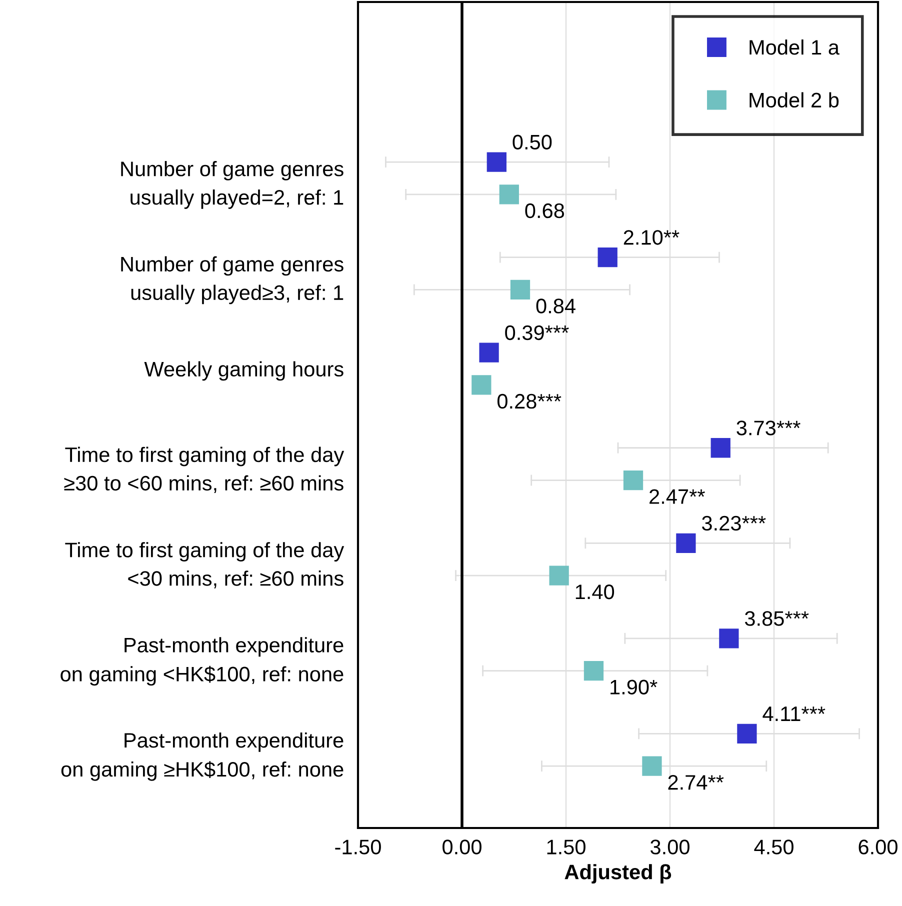 This screenshot has width=902, height=906. What do you see at coordinates (774, 847) in the screenshot?
I see `x-tick-label: 4.50` at bounding box center [774, 847].